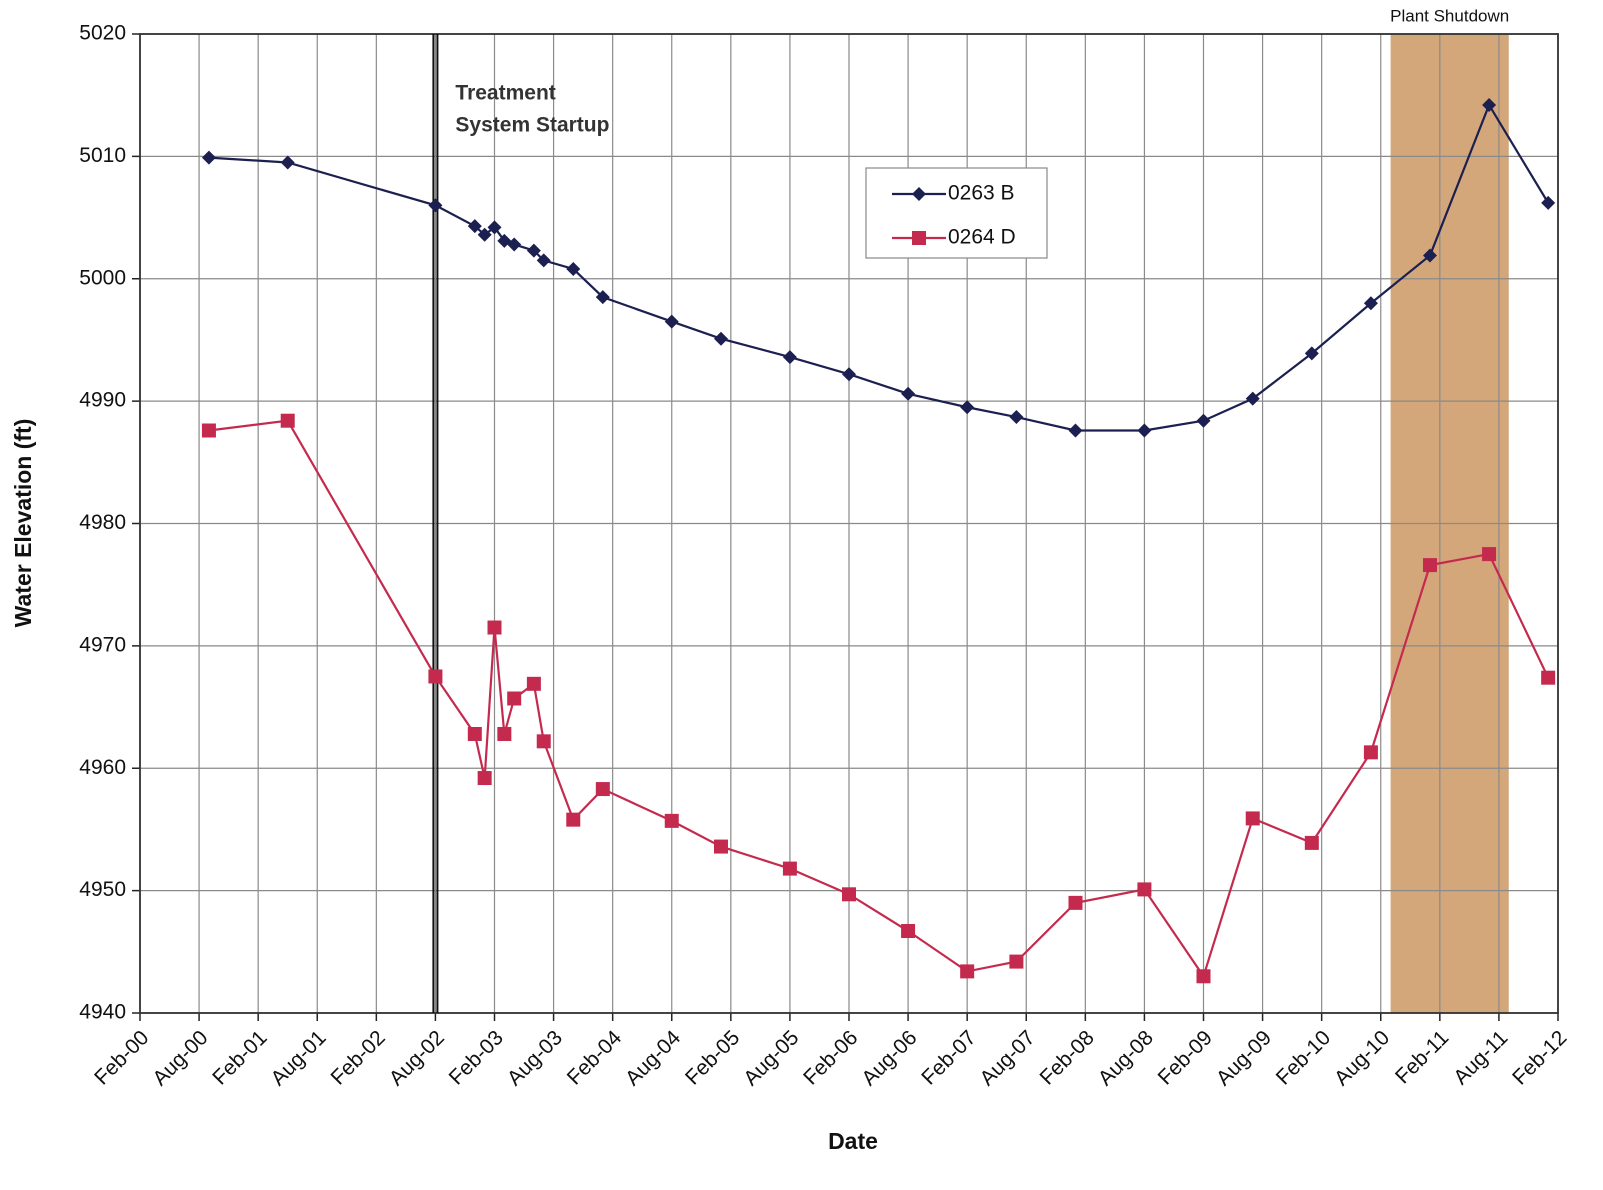 This screenshot has height=1190, width=1603. Describe the element at coordinates (1066, 1057) in the screenshot. I see `x-tick-label: Feb-08` at that location.